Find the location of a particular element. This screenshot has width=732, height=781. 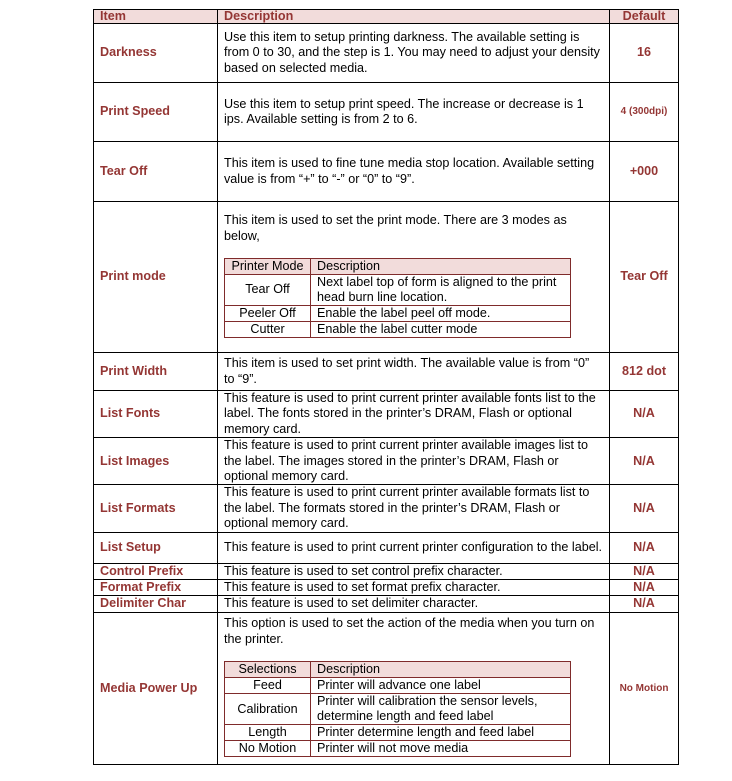

sub-header-row: Selections Description is located at coordinates (397, 670).